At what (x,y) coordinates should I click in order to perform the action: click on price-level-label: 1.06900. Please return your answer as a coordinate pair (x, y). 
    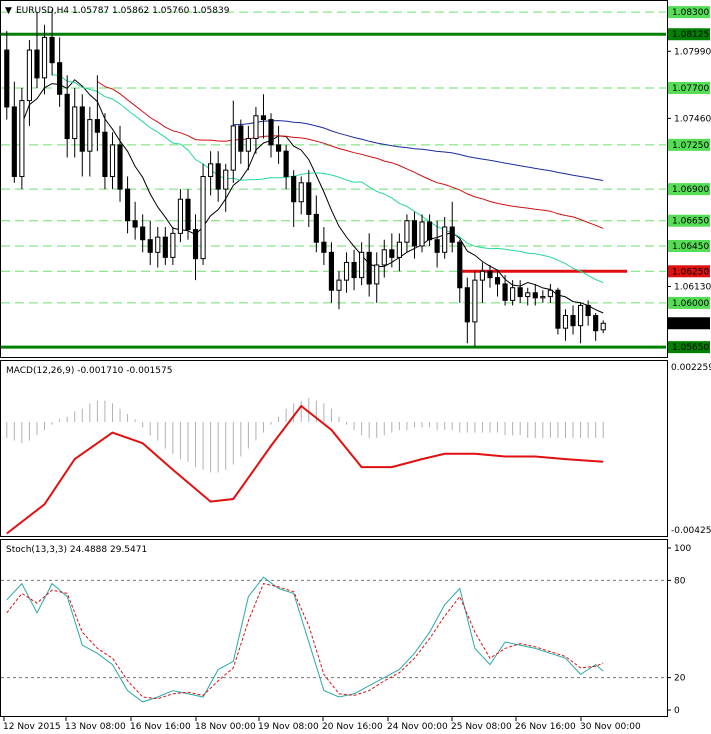
    Looking at the image, I should click on (690, 190).